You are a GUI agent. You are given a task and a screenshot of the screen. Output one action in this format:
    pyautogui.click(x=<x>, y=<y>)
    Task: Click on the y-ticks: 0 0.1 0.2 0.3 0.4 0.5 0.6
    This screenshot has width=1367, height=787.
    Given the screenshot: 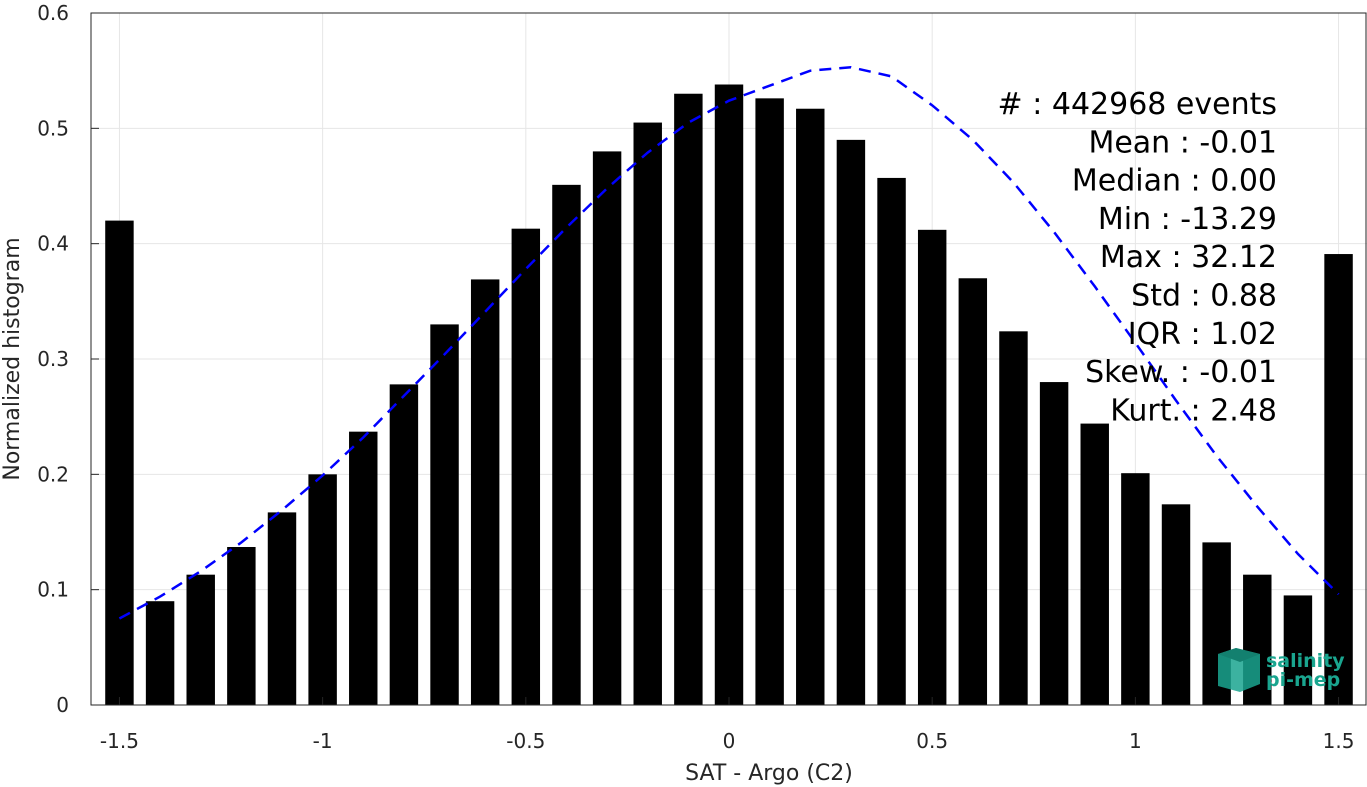 What is the action you would take?
    pyautogui.click(x=68, y=359)
    